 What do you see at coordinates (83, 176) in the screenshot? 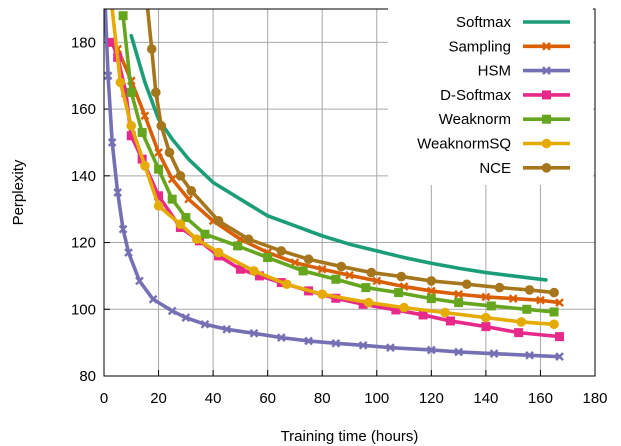
I see `y-tick-label: 140` at bounding box center [83, 176].